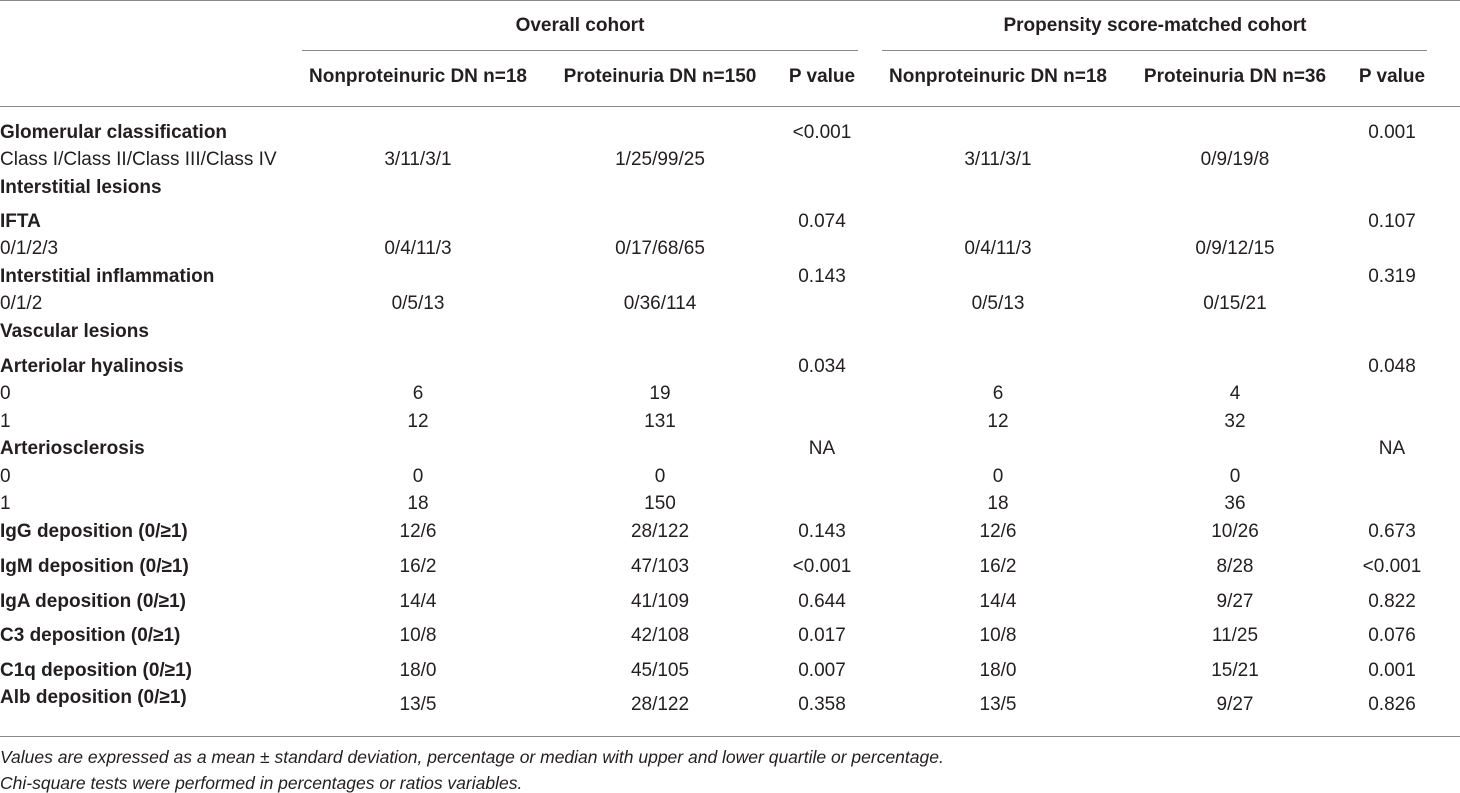 Image resolution: width=1460 pixels, height=793 pixels. I want to click on row-label: Arteriosclerosis, so click(72, 448).